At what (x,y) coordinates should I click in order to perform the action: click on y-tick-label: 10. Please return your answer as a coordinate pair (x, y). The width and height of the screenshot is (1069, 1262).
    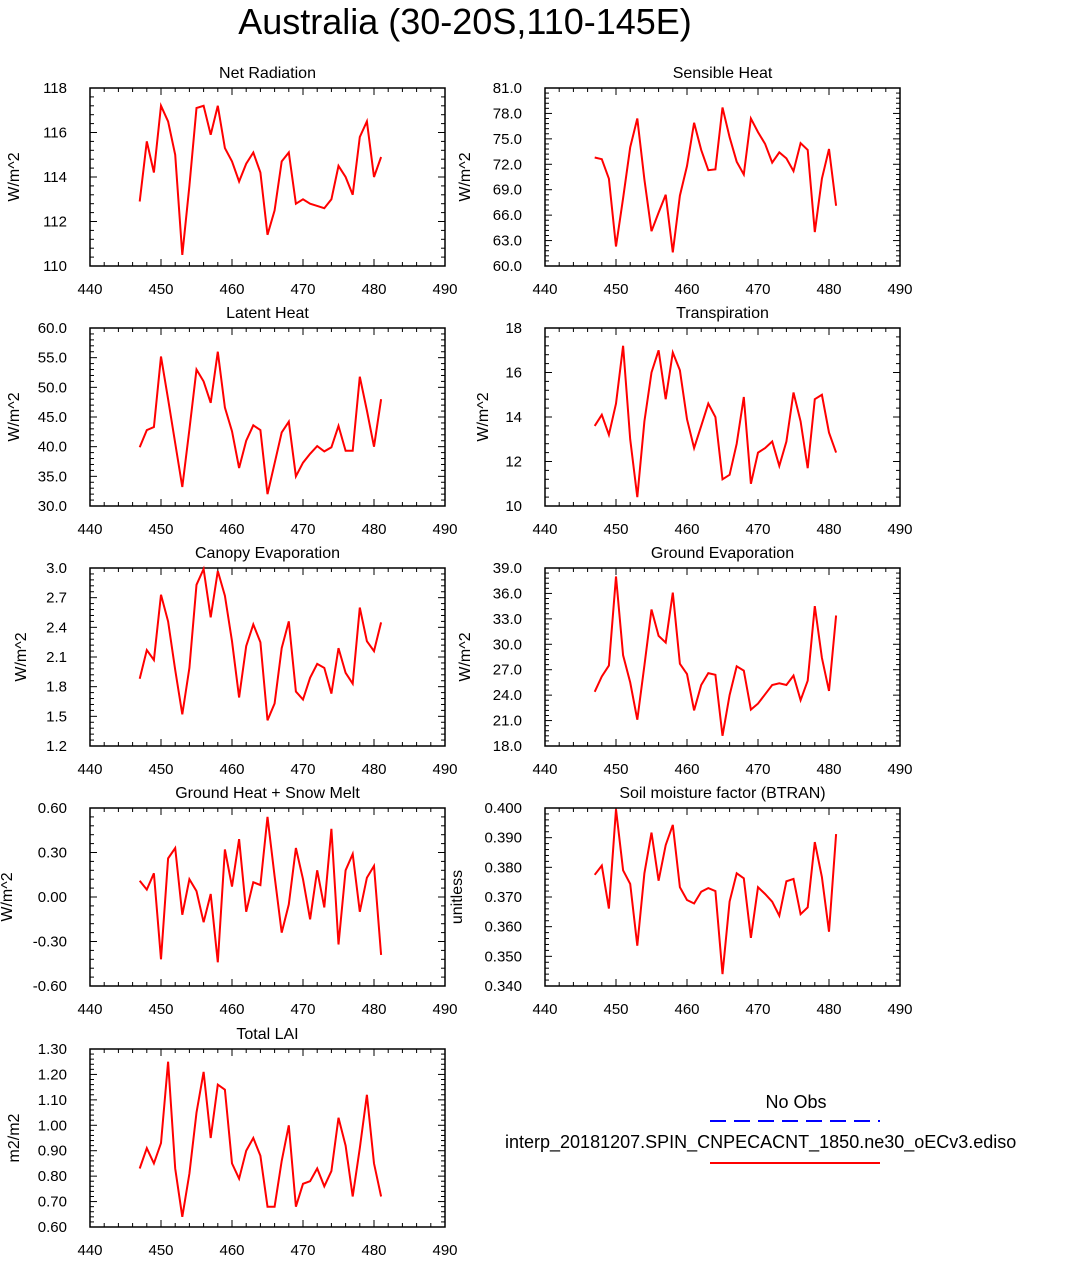
    Looking at the image, I should click on (513, 506).